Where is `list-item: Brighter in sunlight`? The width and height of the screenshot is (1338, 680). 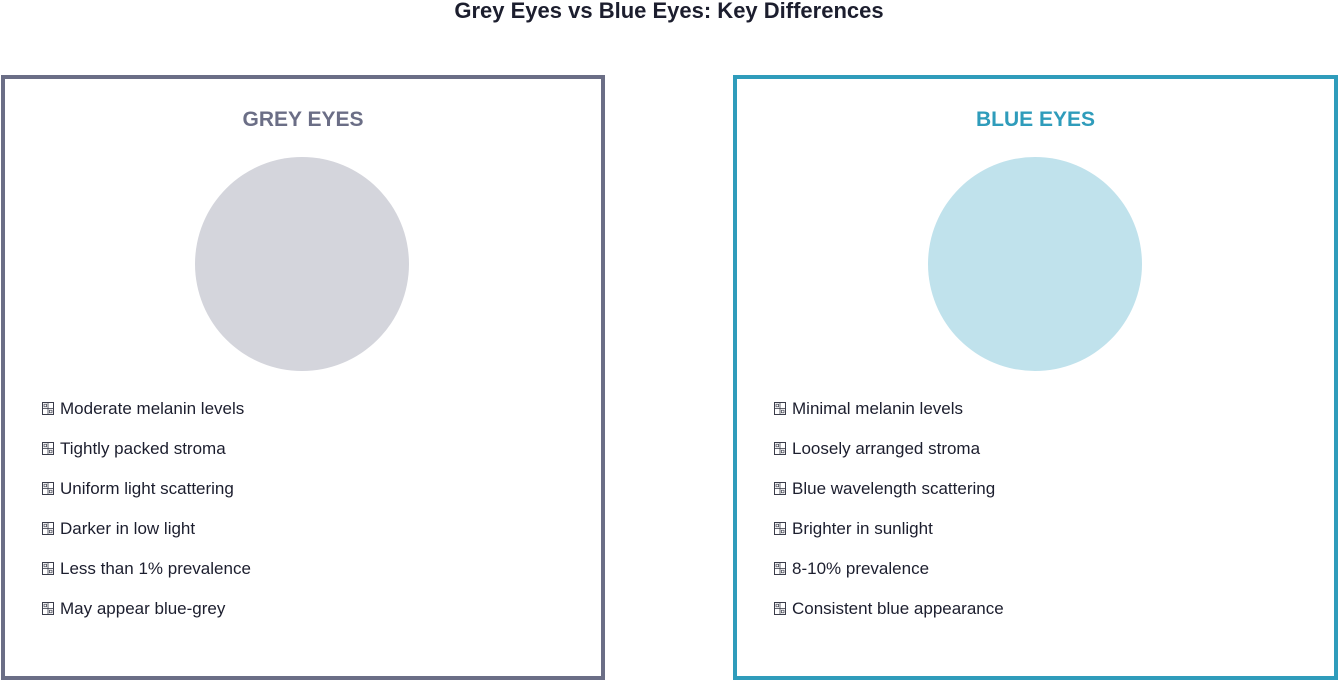
list-item: Brighter in sunlight is located at coordinates (889, 536).